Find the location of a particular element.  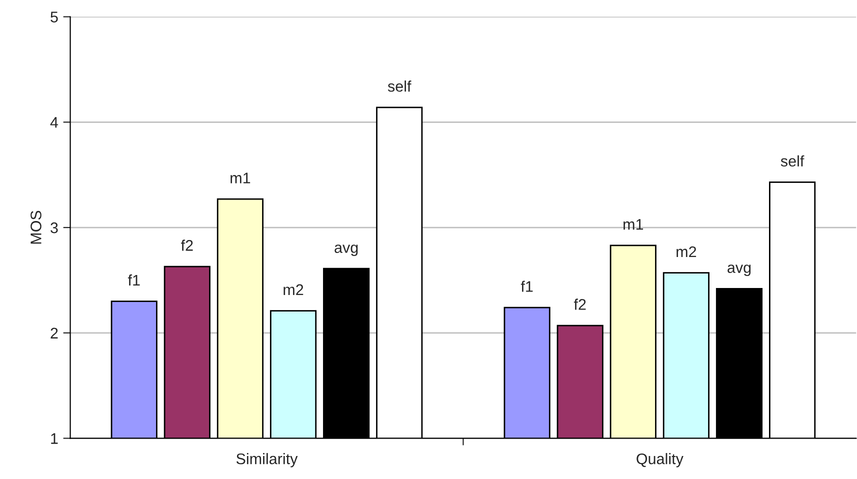

x-tick-label: Similarity is located at coordinates (267, 460).